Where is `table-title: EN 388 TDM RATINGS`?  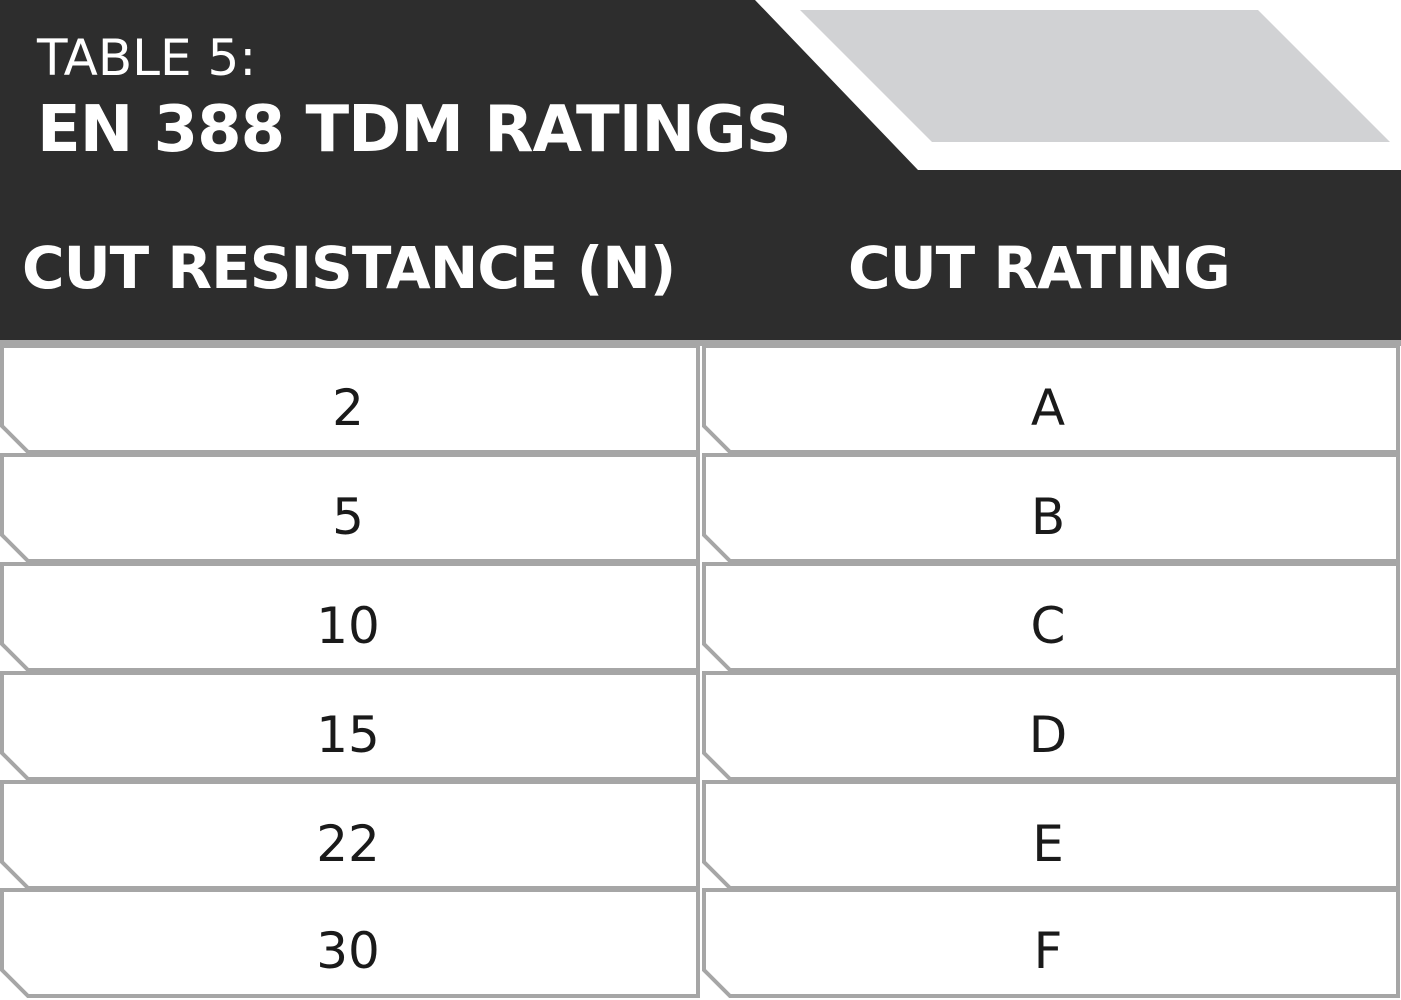 table-title: EN 388 TDM RATINGS is located at coordinates (414, 130).